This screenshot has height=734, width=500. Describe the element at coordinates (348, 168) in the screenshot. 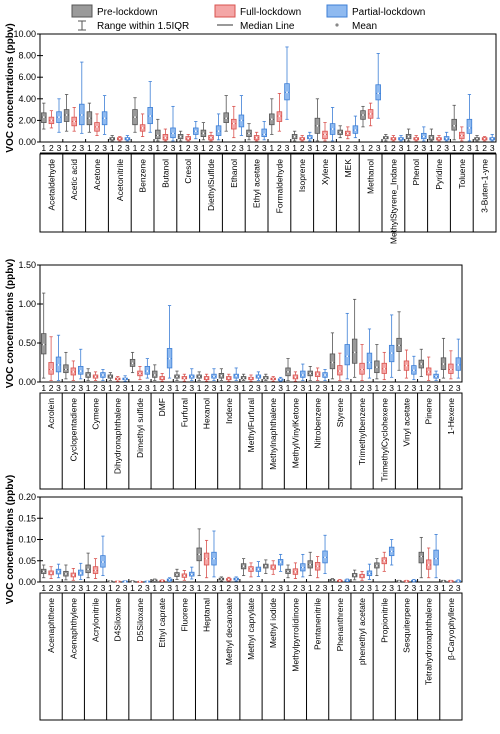

I see `category-label: MEK` at that location.